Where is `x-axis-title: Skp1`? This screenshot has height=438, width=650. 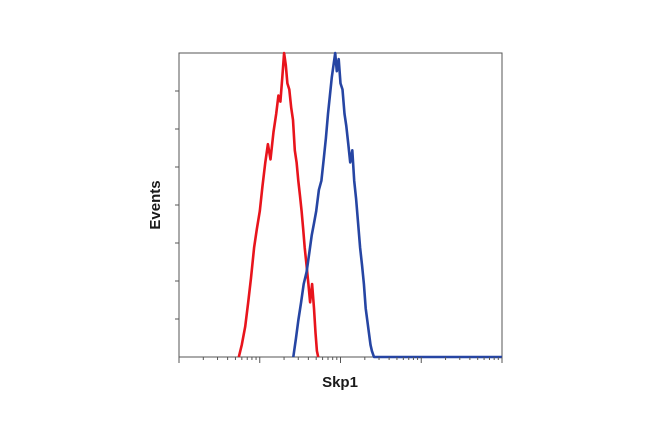 x-axis-title: Skp1 is located at coordinates (340, 382).